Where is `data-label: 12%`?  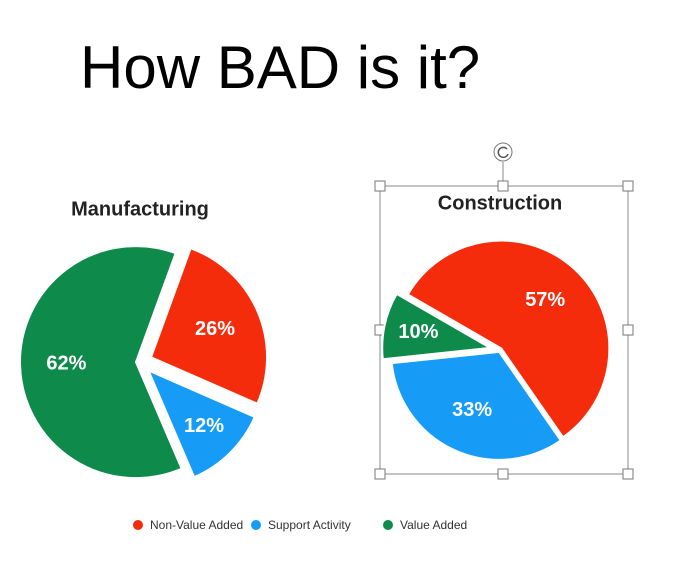 data-label: 12% is located at coordinates (204, 426).